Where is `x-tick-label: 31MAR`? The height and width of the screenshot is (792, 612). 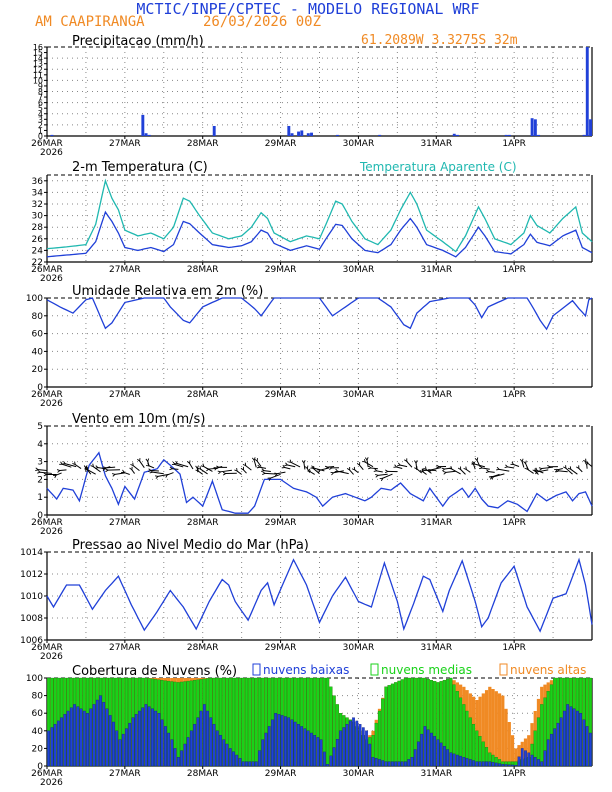 x-tick-label: 31MAR is located at coordinates (436, 395).